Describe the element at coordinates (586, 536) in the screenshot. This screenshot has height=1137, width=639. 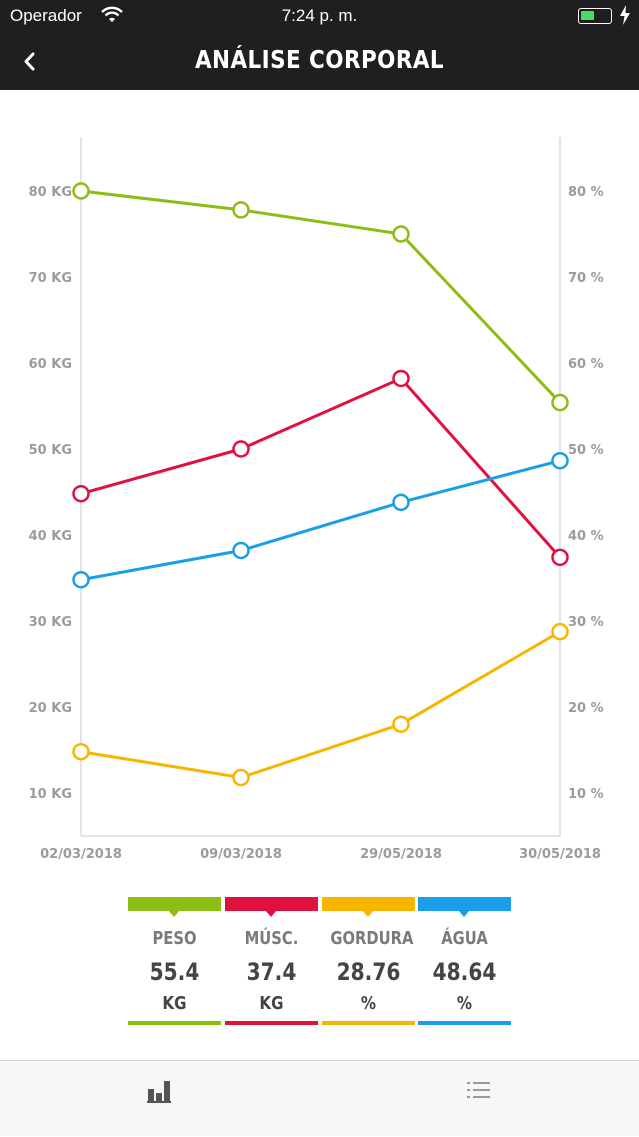
I see `y-right-tick-label: 40 %` at that location.